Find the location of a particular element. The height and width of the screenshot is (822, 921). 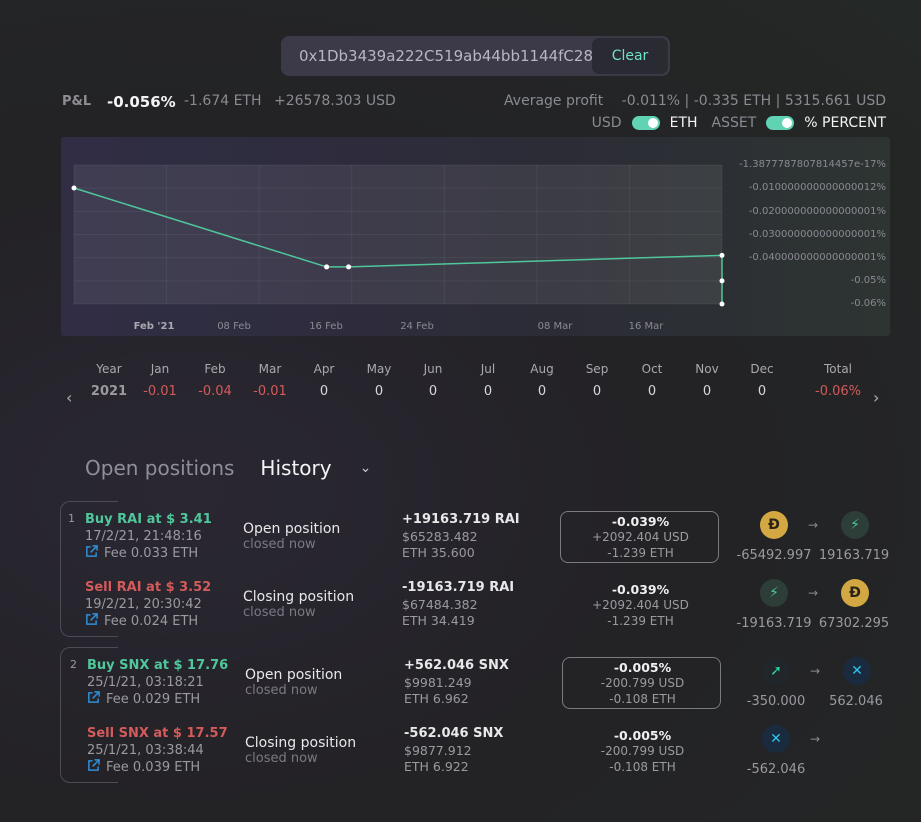

chart-y-tick-label: -0.010000000000000012% is located at coordinates (817, 187).